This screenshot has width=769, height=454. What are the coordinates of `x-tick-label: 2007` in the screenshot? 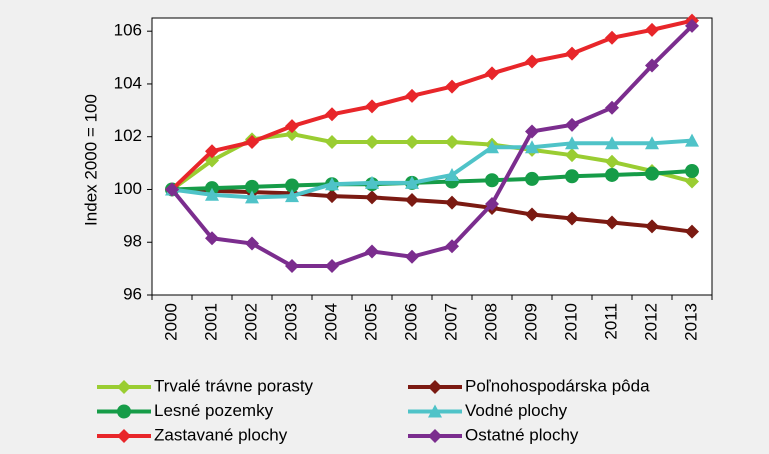 It's located at (450, 322).